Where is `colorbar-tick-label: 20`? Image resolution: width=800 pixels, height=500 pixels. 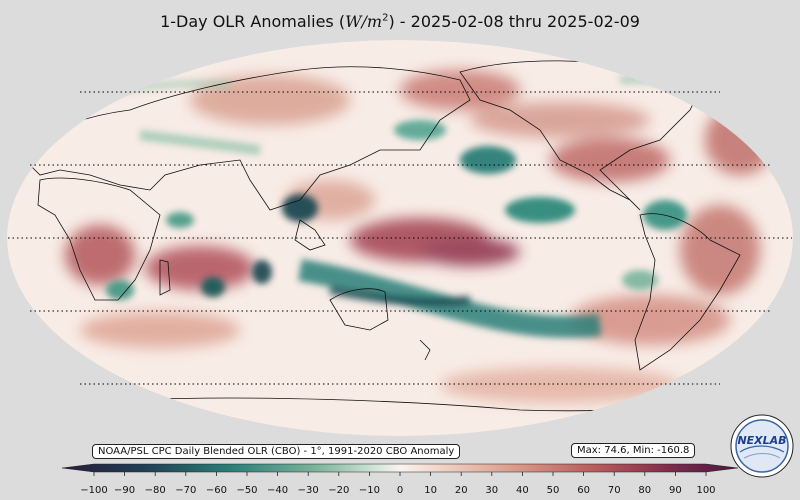
colorbar-tick-label: 20 is located at coordinates (461, 490).